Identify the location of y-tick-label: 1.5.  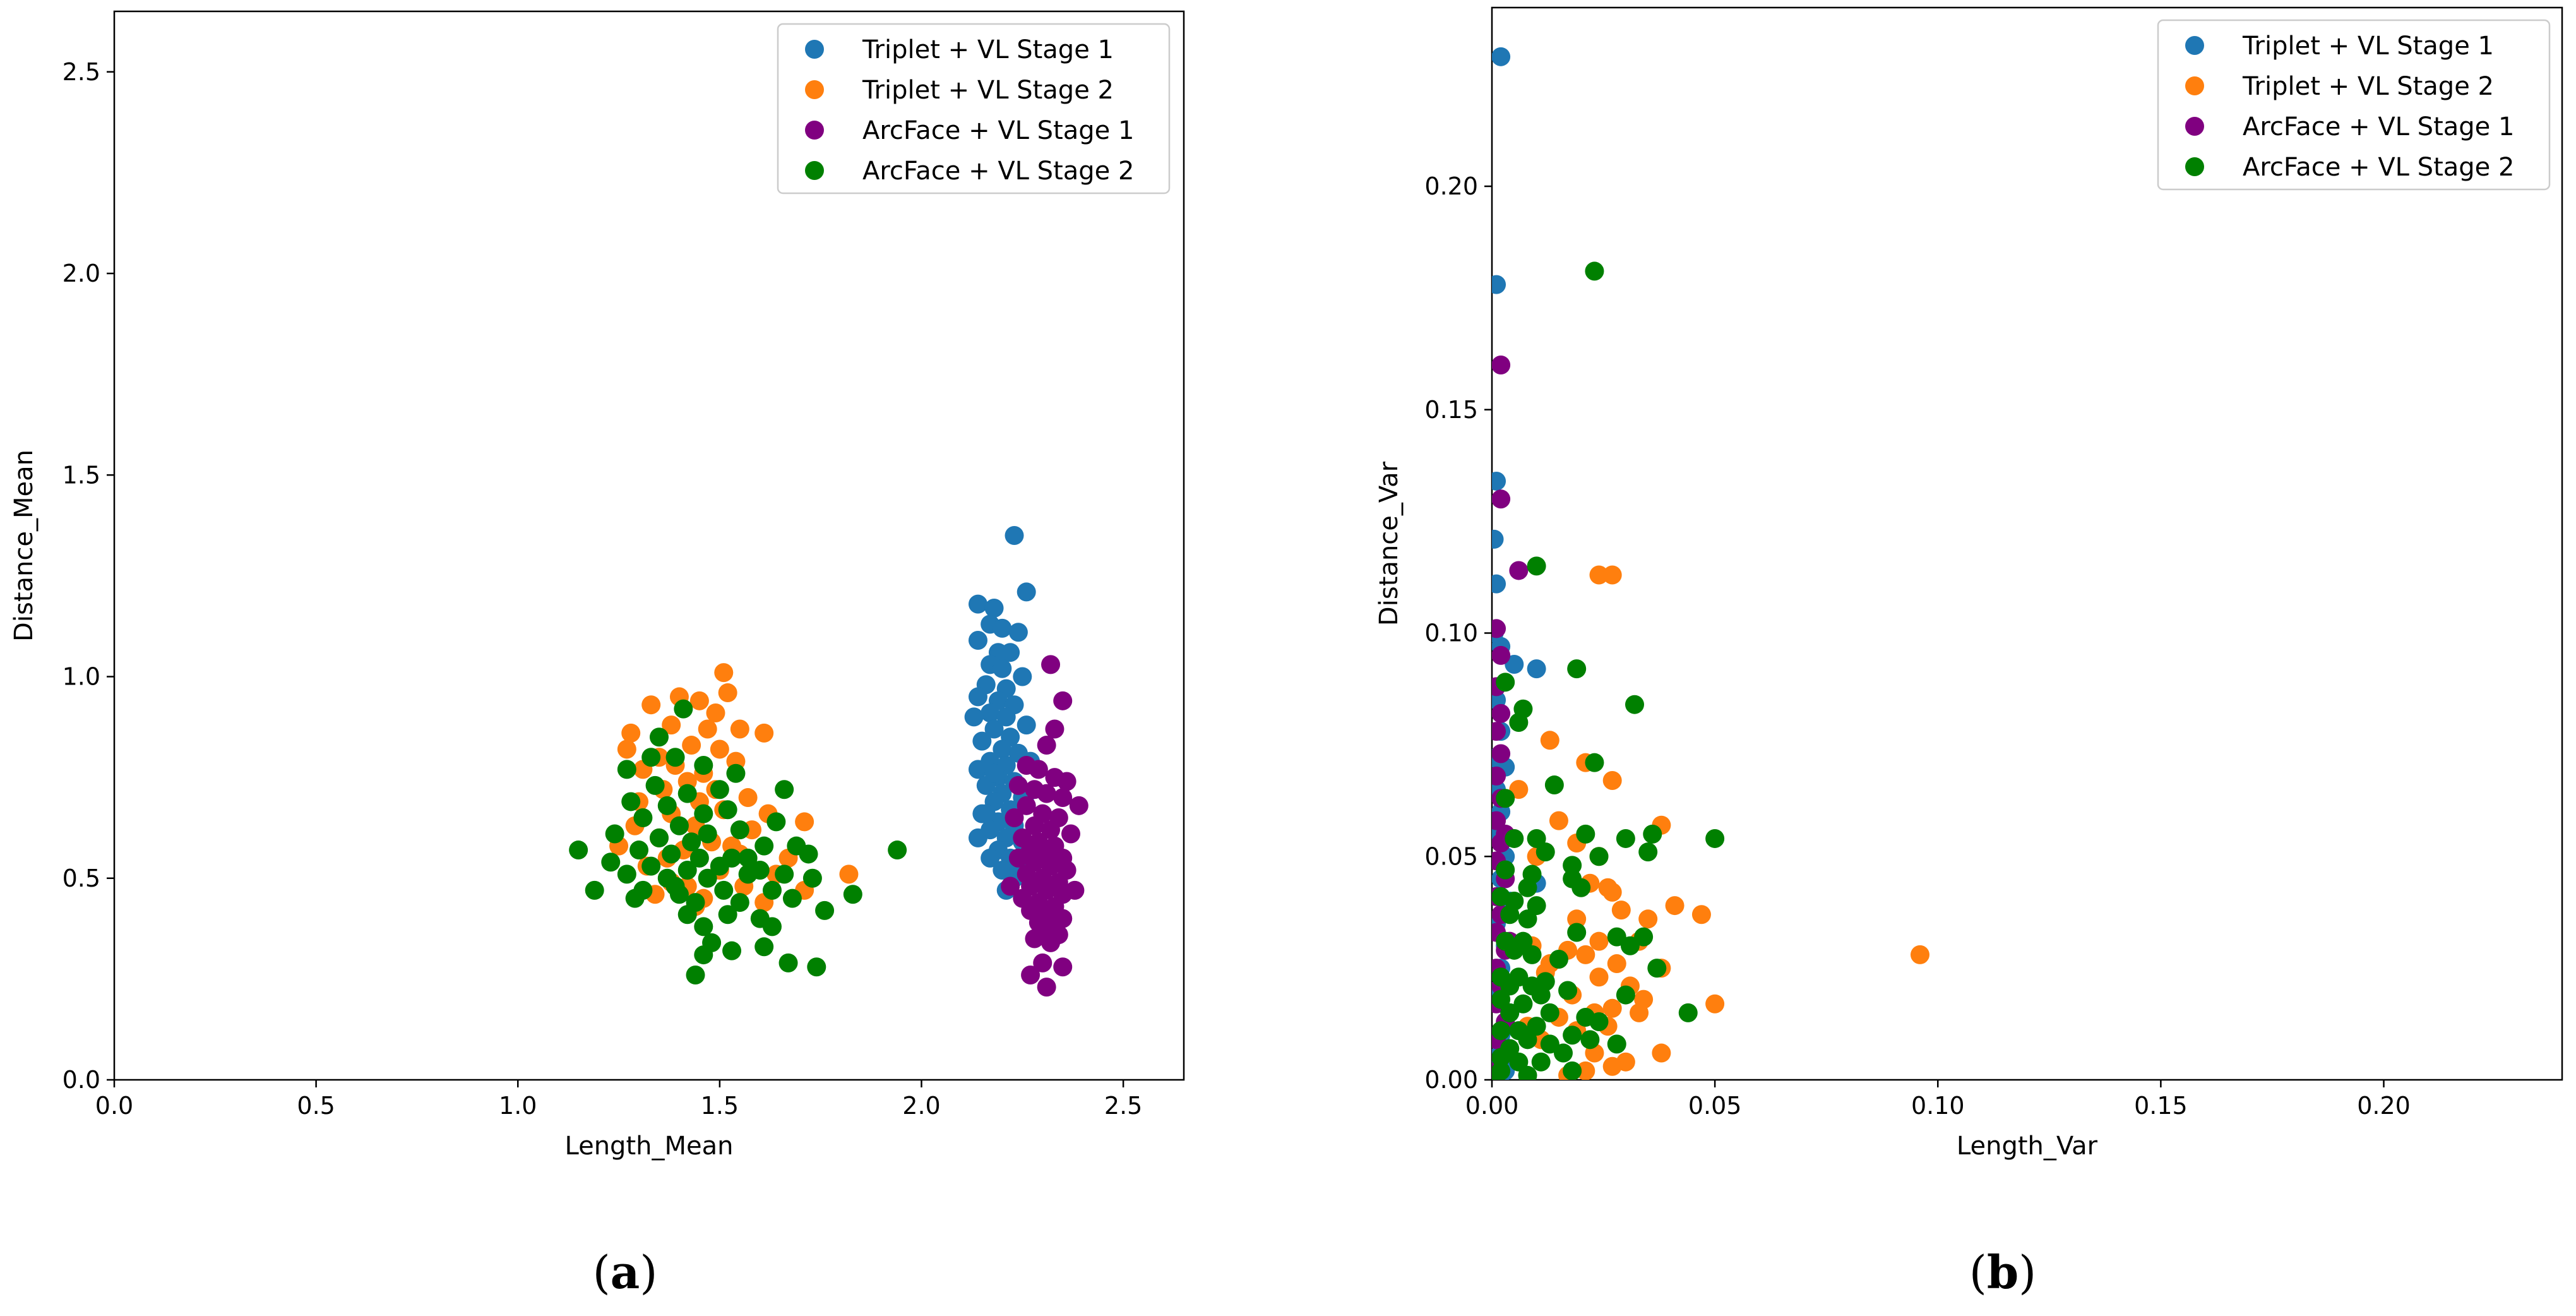
(81, 475).